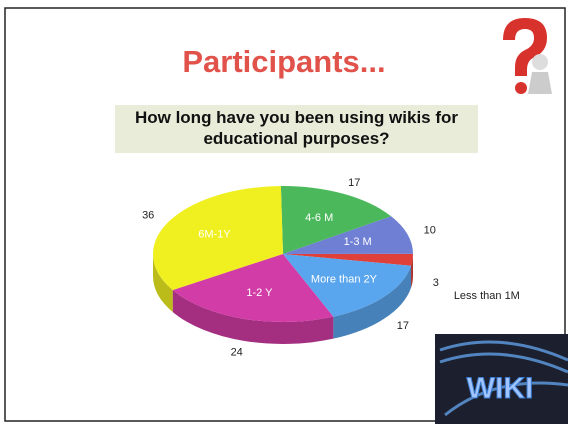  What do you see at coordinates (487, 296) in the screenshot?
I see `category-label: Less than 1M` at bounding box center [487, 296].